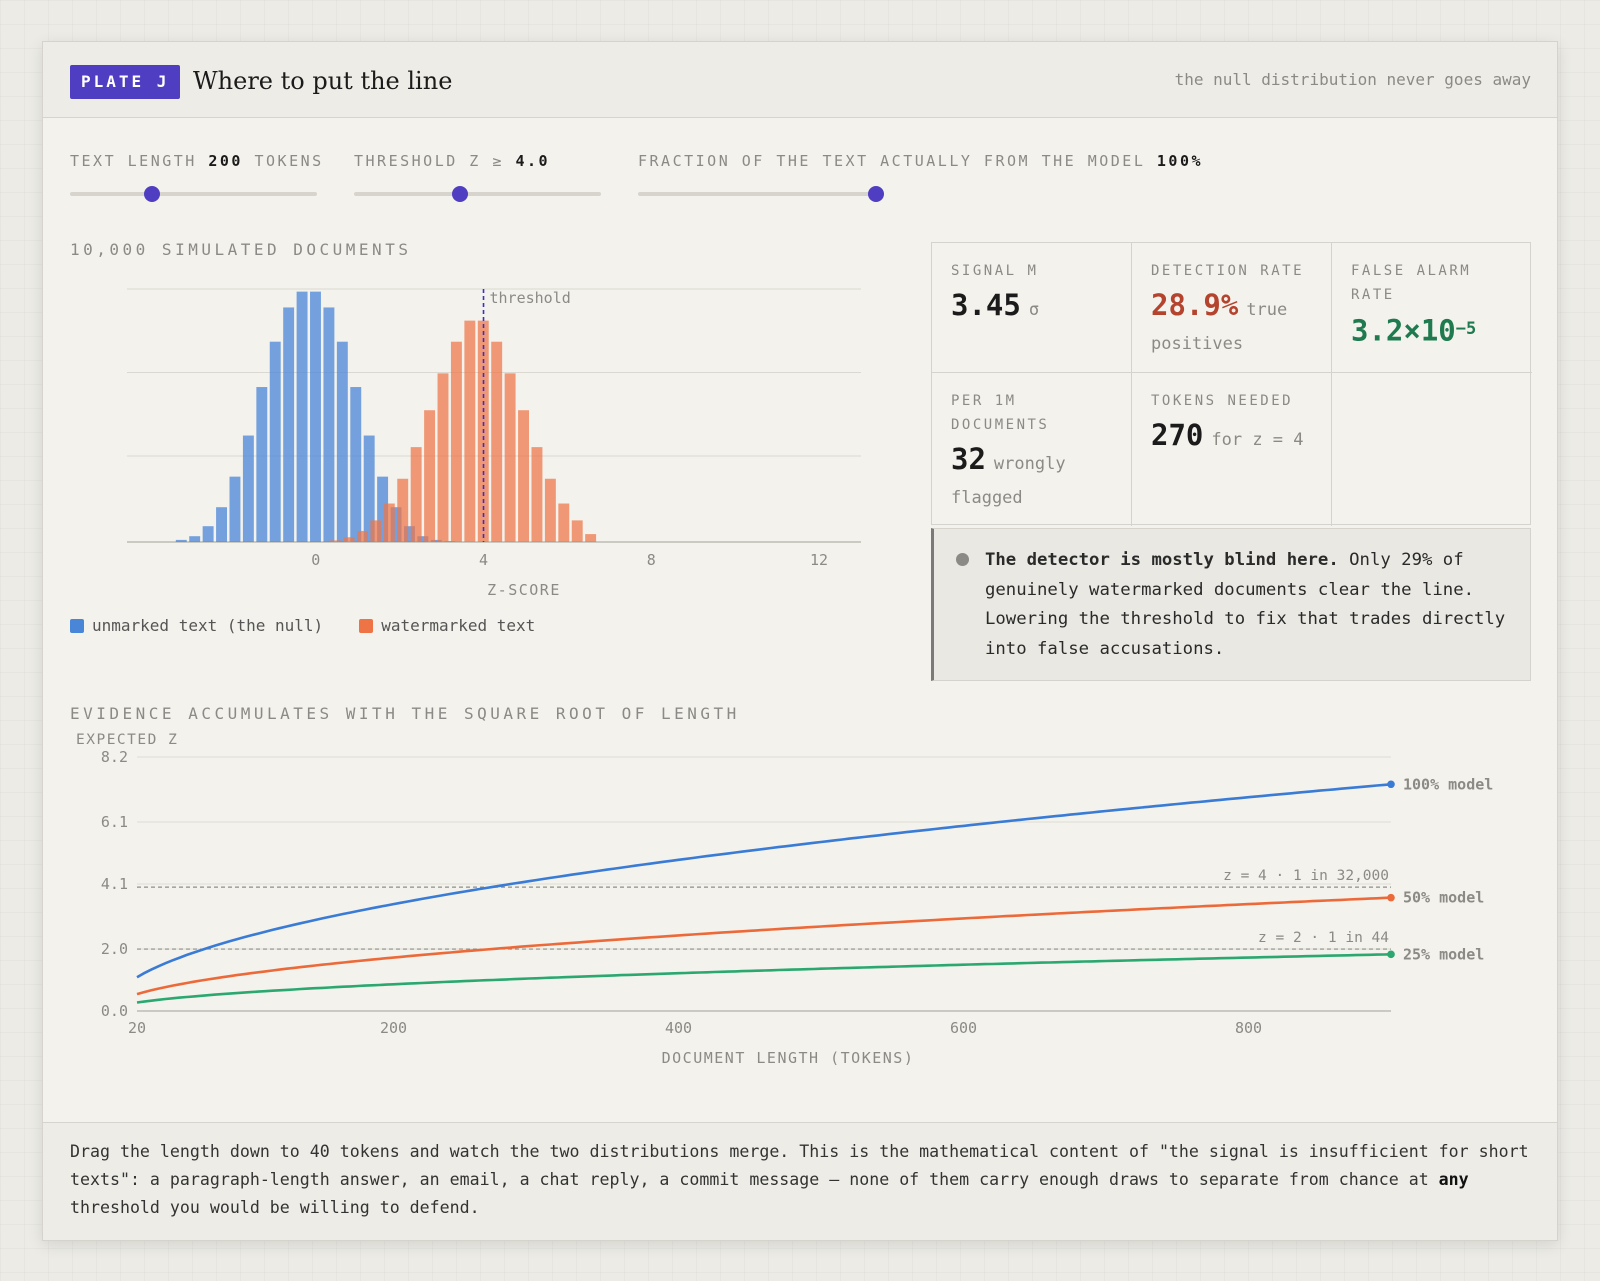 This screenshot has height=1281, width=1600. I want to click on fraction-slider, so click(761, 194).